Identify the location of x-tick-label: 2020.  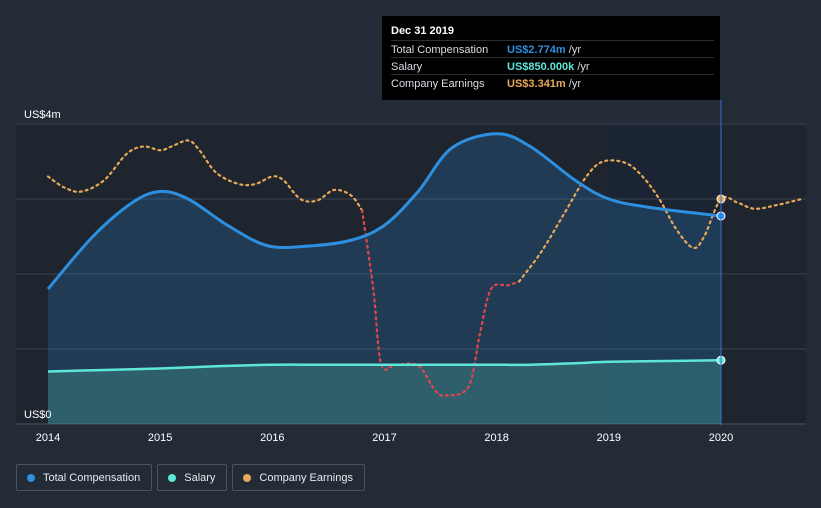
(721, 438).